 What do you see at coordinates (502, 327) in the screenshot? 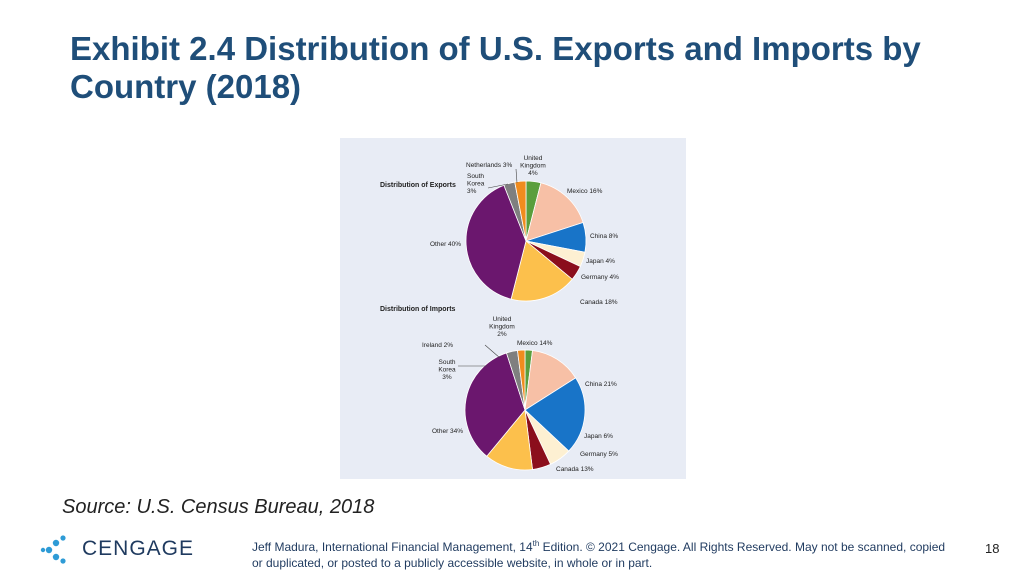
I see `imports-label-united-kingdom: United Kingdom 2%` at bounding box center [502, 327].